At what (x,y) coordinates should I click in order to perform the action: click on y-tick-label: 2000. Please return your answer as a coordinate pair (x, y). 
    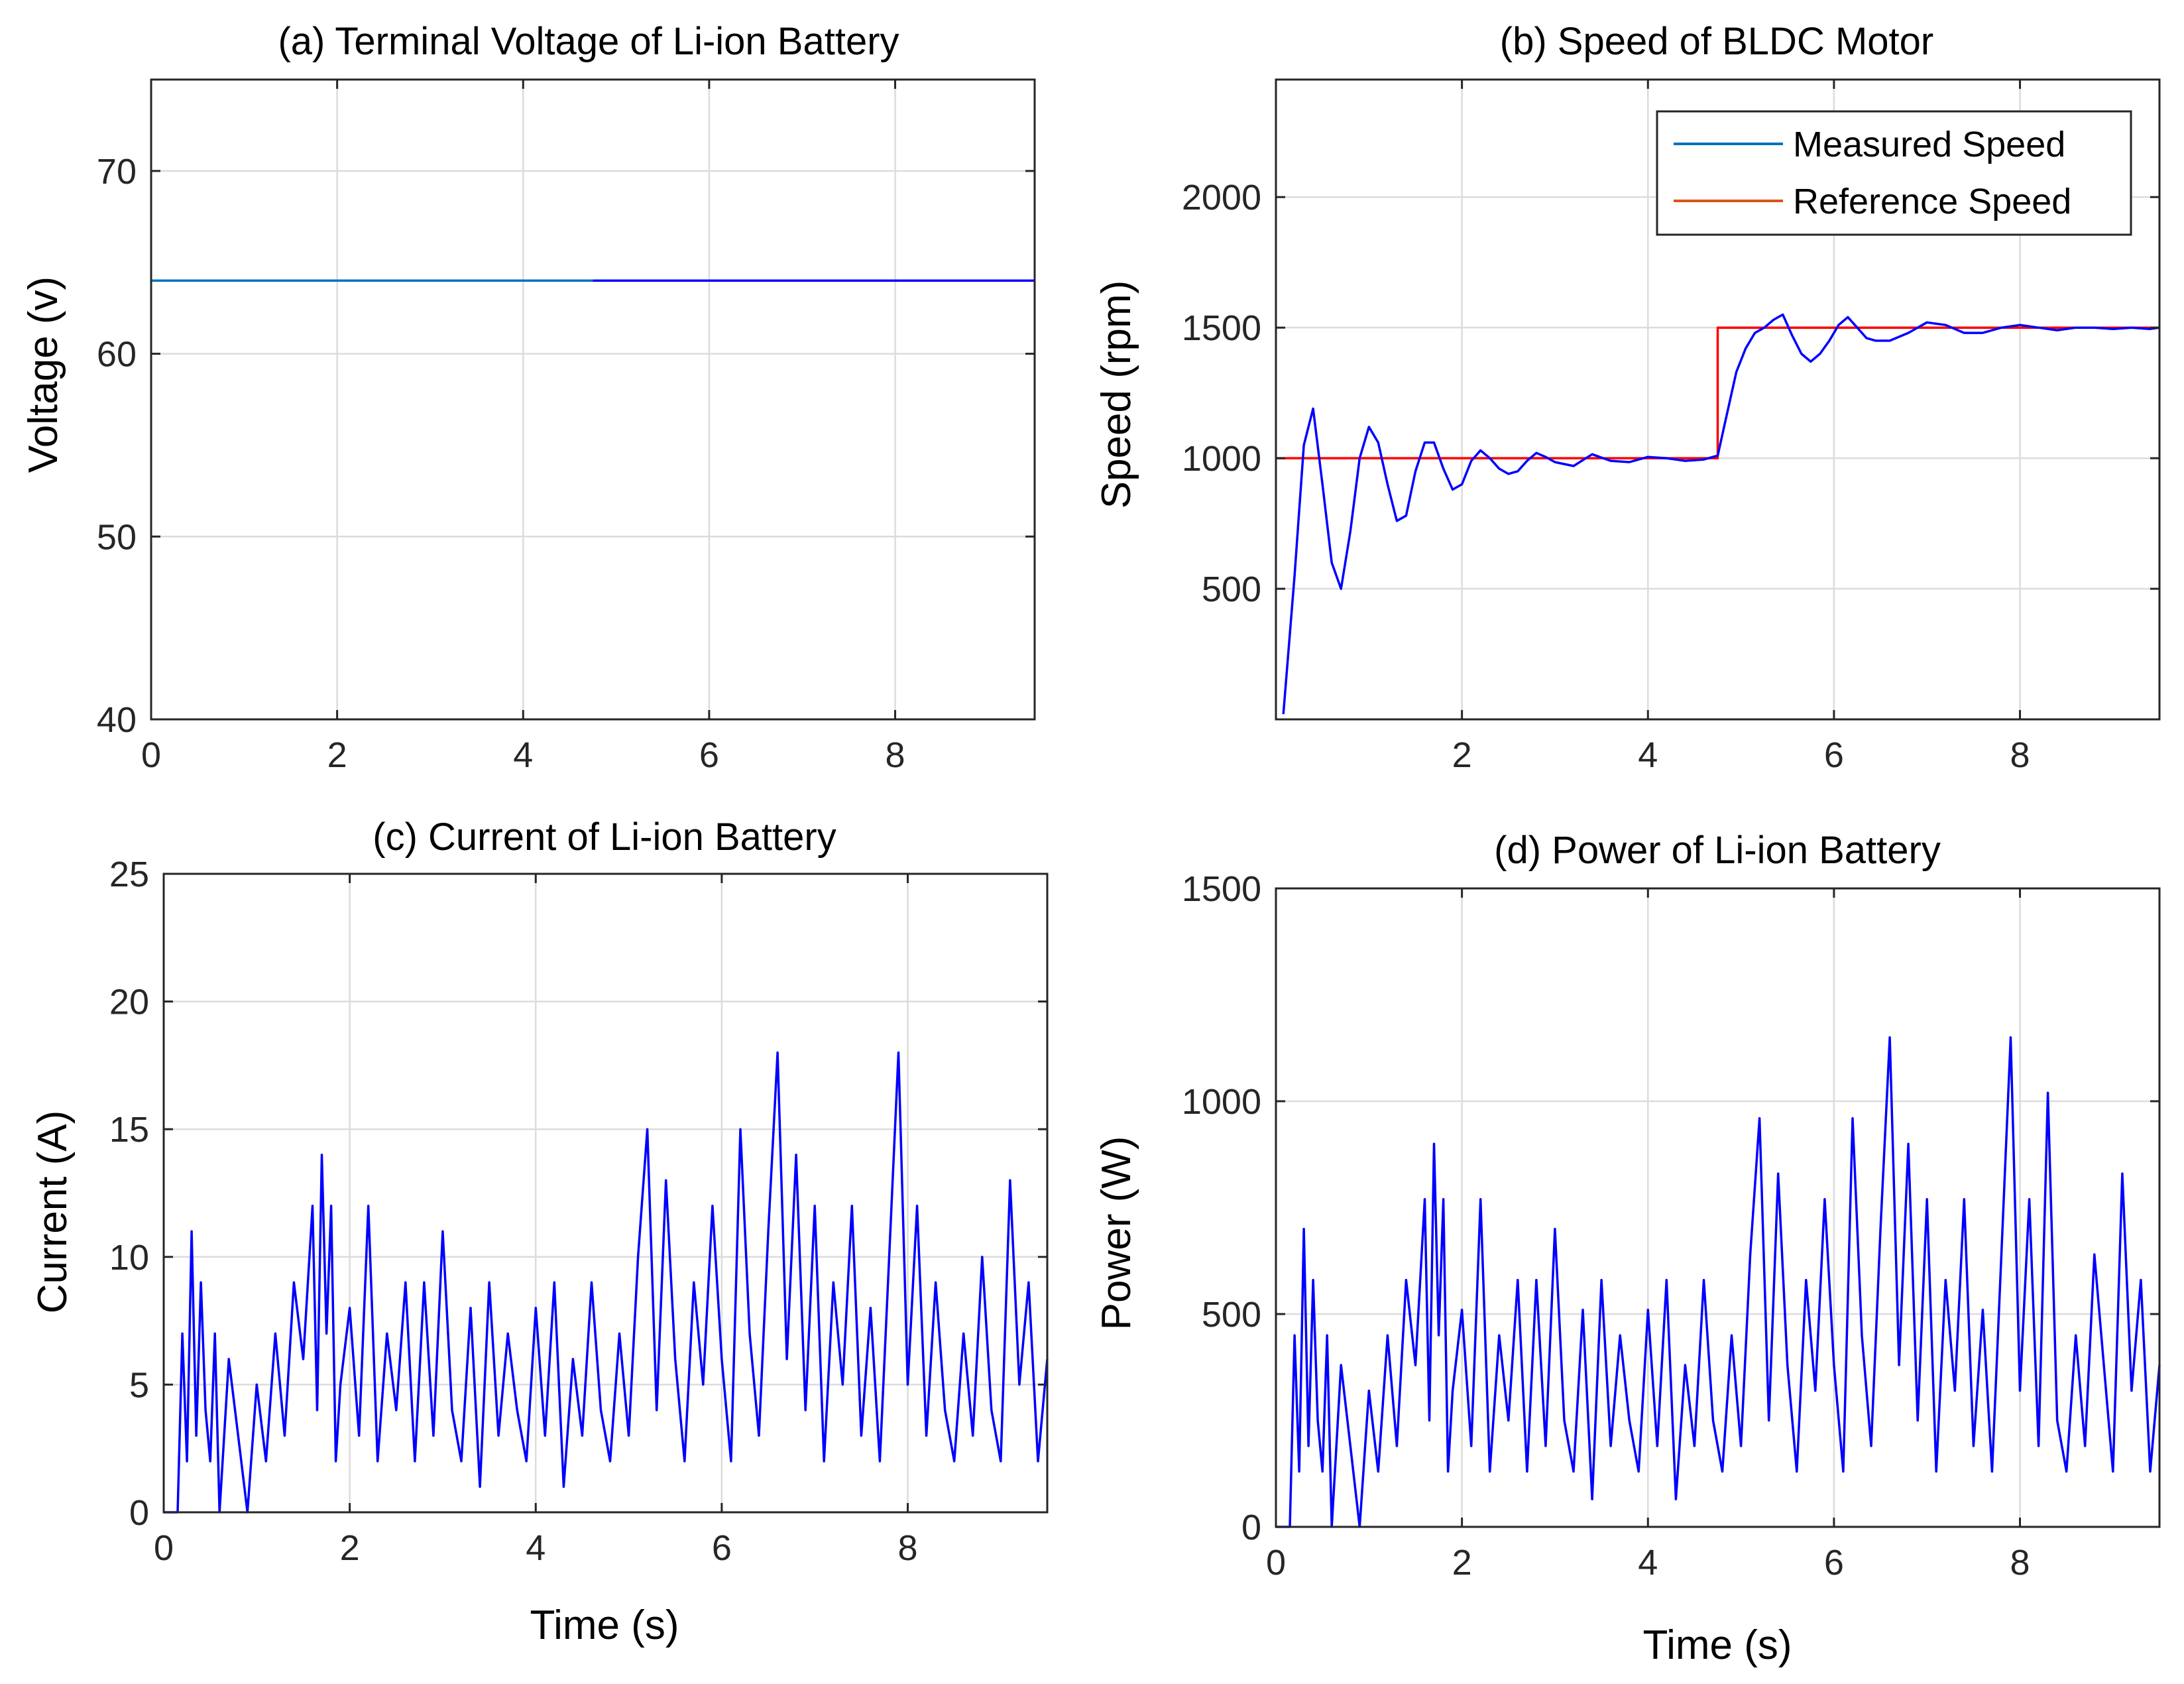
    Looking at the image, I should click on (1221, 197).